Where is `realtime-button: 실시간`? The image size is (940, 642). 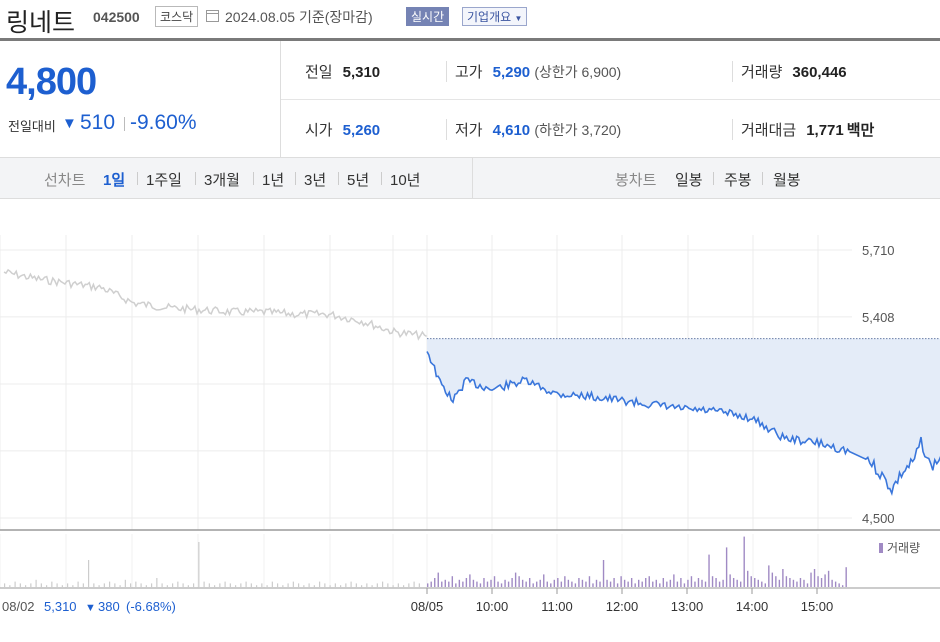
realtime-button: 실시간 is located at coordinates (428, 16).